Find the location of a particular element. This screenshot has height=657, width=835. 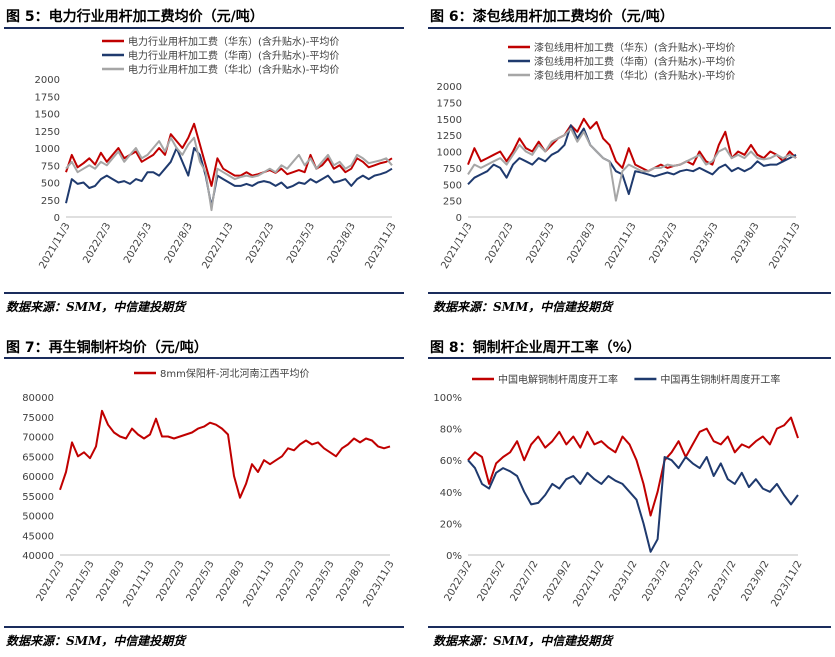

x-tick-label: 2023/1/2 is located at coordinates (624, 581).